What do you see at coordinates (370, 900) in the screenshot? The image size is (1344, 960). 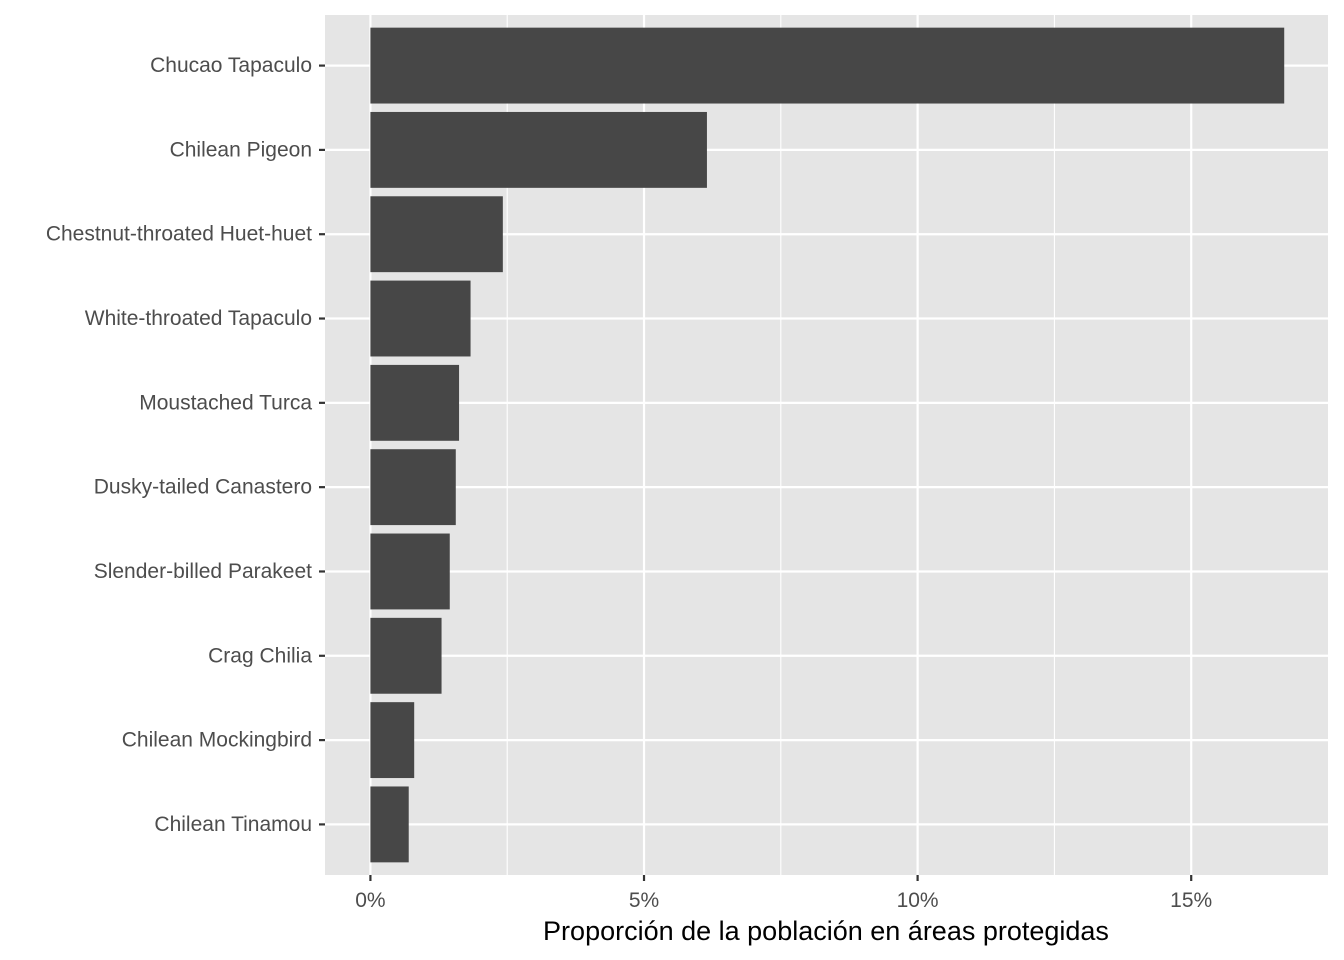 I see `x-tick-label: 0%` at bounding box center [370, 900].